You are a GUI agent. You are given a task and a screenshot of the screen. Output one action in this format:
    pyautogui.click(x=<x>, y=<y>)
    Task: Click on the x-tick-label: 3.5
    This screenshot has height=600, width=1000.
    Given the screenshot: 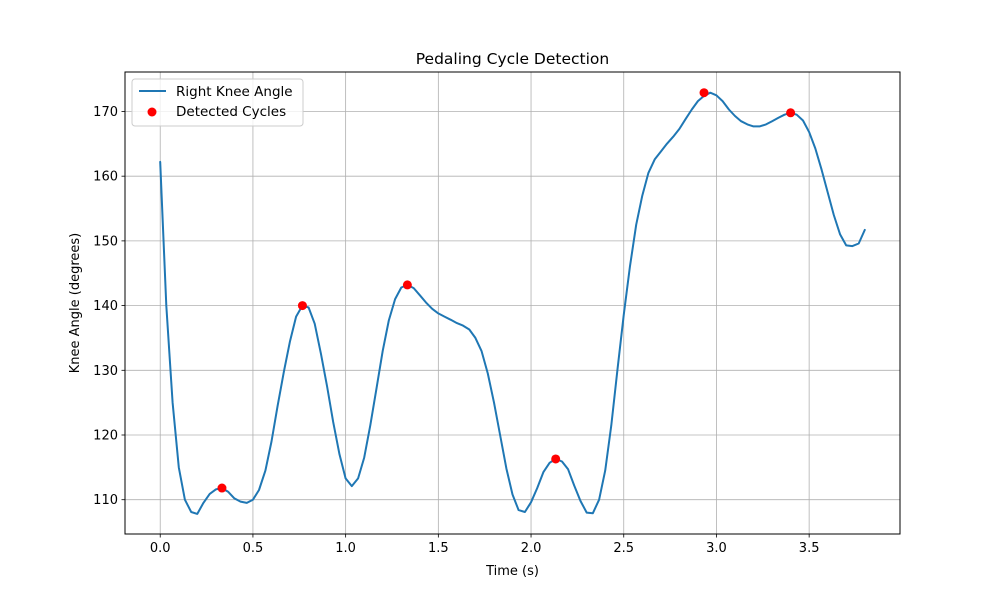 What is the action you would take?
    pyautogui.click(x=809, y=548)
    